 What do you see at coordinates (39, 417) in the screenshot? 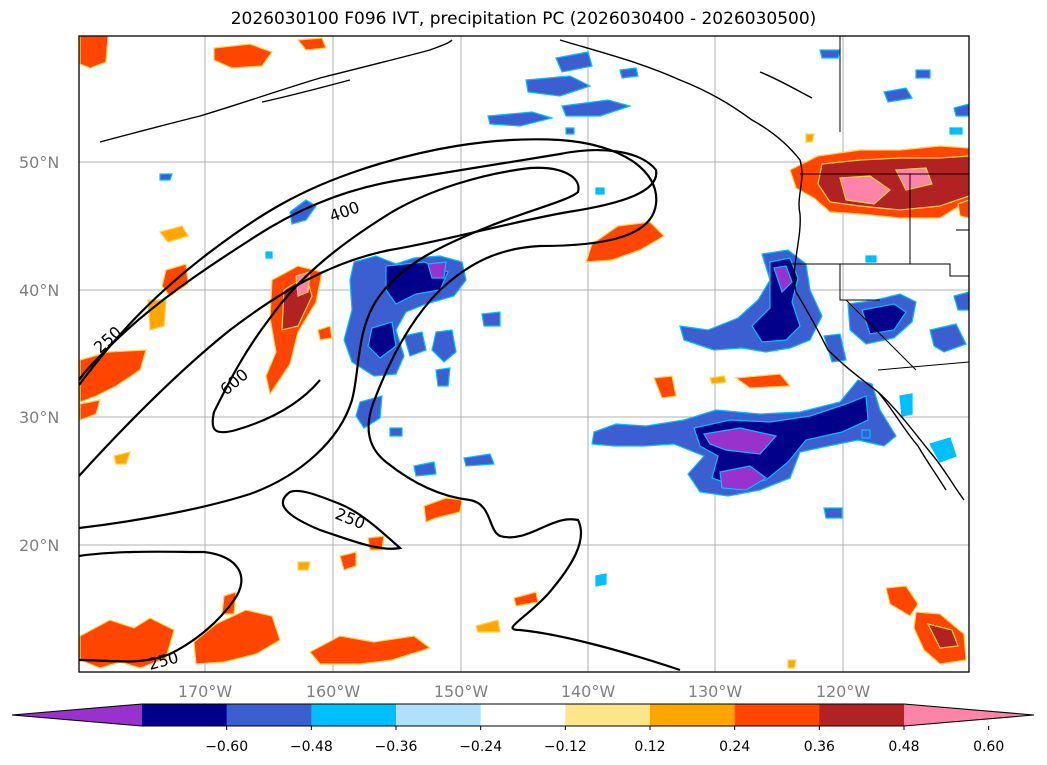
I see `lat-label-30n: 30°N` at bounding box center [39, 417].